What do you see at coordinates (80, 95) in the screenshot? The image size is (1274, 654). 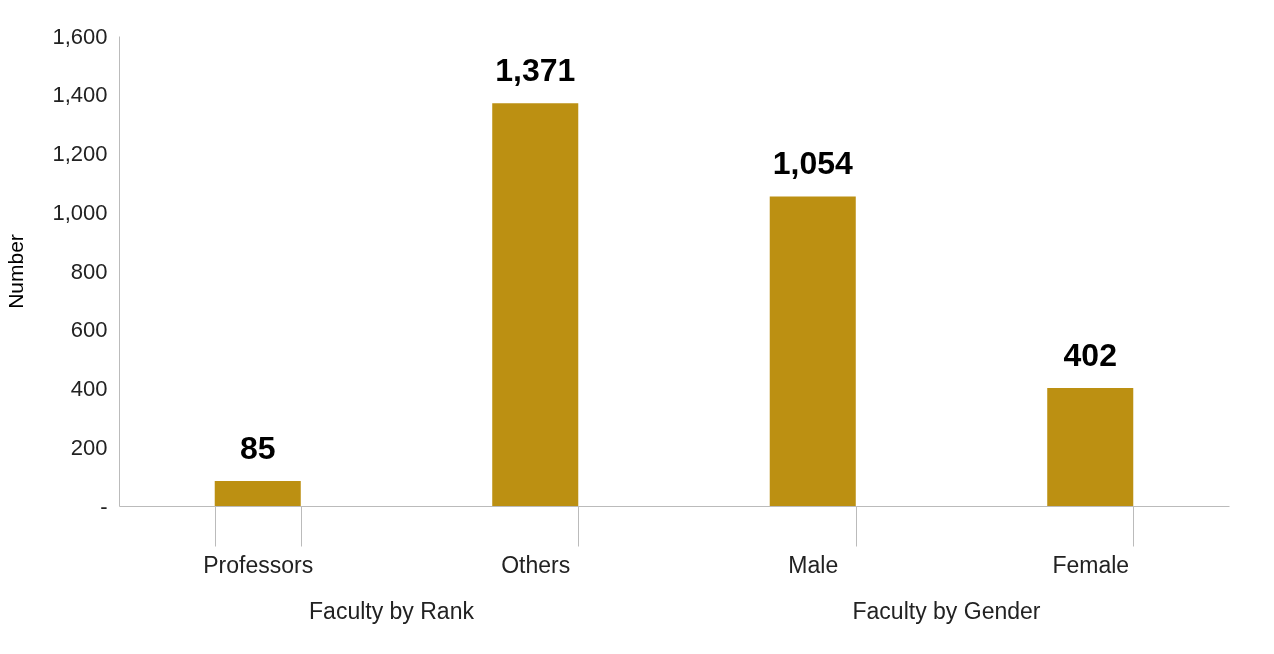 I see `y-tick-label: 1,400` at bounding box center [80, 95].